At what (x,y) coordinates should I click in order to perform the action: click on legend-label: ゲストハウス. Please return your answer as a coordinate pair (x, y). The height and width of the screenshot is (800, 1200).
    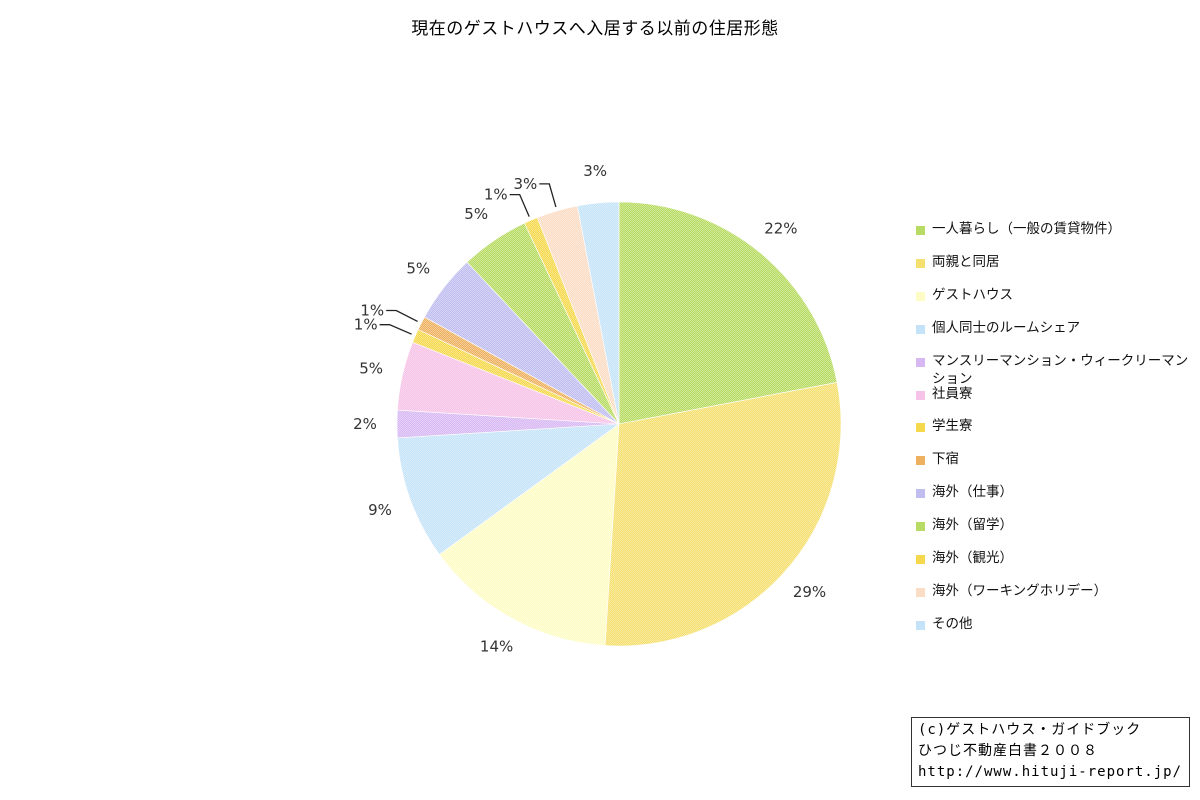
    Looking at the image, I should click on (972, 294).